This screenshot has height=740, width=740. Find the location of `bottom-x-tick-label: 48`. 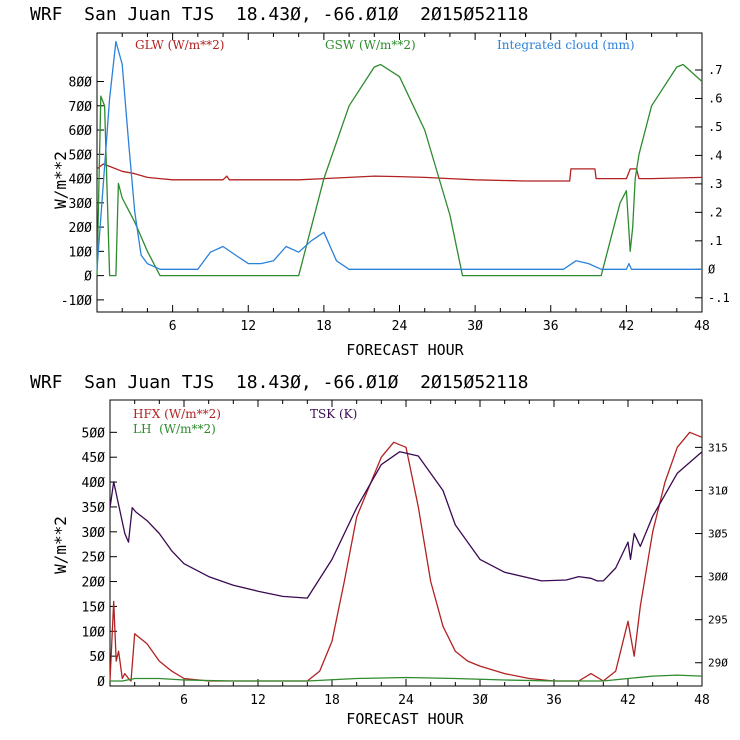

bottom-x-tick-label: 48 is located at coordinates (702, 700).